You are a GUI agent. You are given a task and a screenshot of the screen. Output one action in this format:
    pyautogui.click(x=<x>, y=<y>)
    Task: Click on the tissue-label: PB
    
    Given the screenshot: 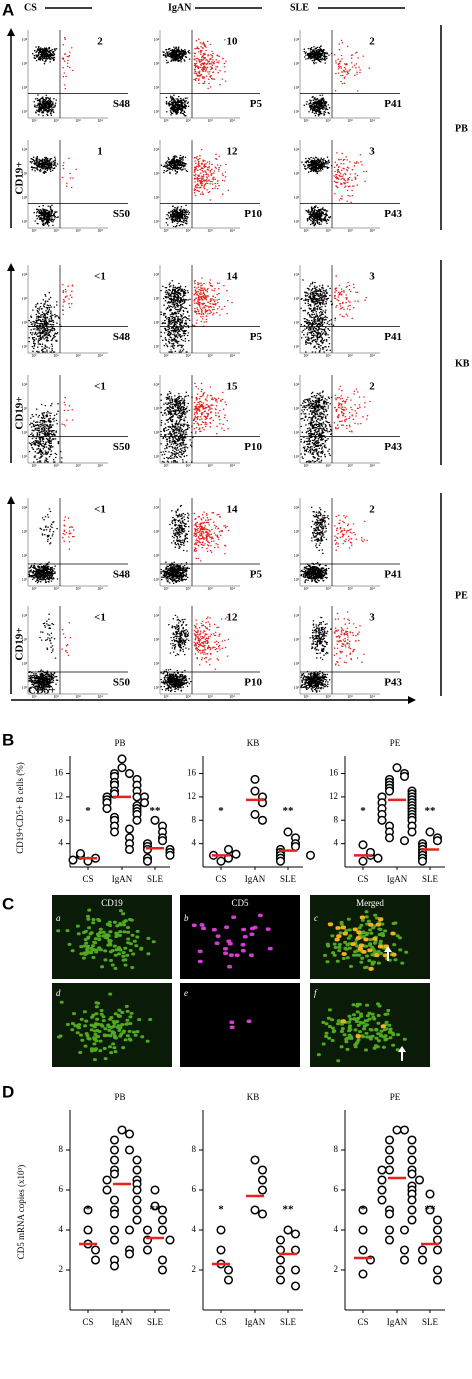 What is the action you would take?
    pyautogui.click(x=461, y=128)
    